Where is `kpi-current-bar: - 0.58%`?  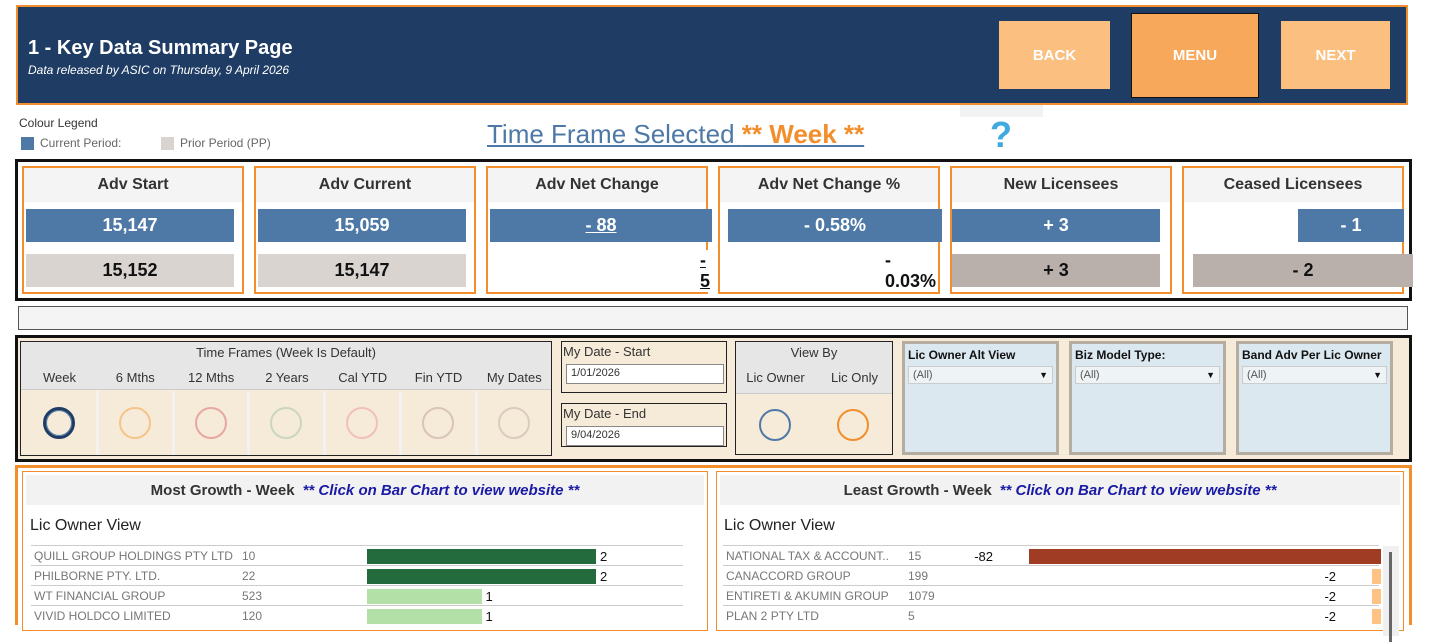 kpi-current-bar: - 0.58% is located at coordinates (835, 225).